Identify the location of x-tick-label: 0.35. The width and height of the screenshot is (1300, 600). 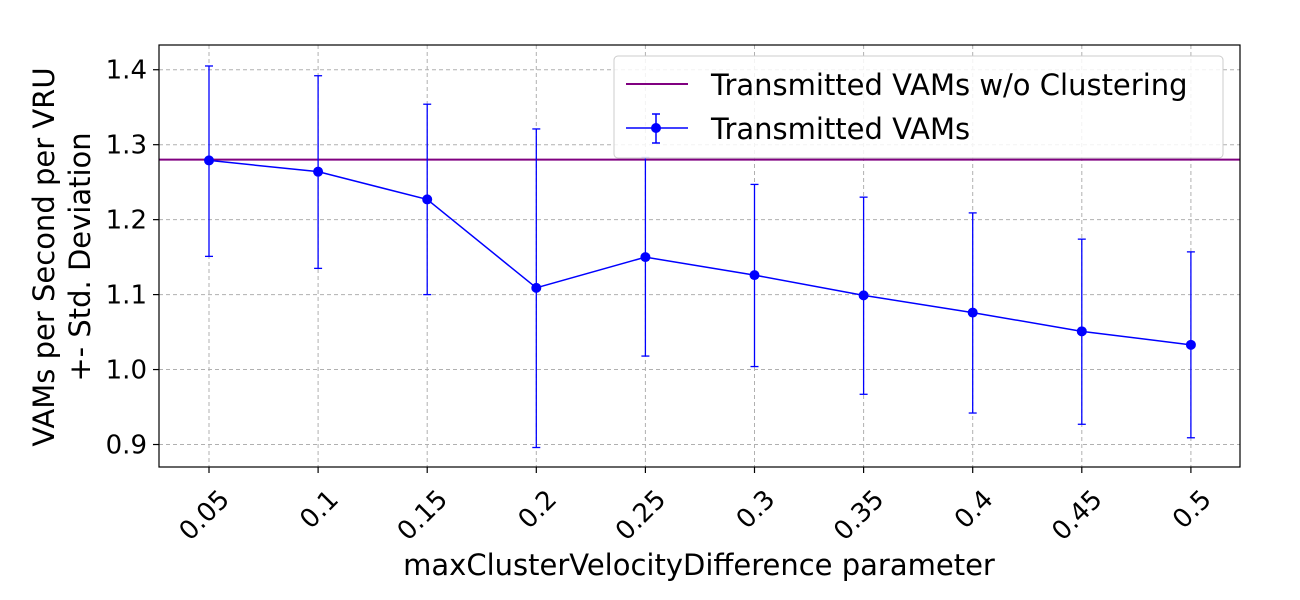
(859, 516).